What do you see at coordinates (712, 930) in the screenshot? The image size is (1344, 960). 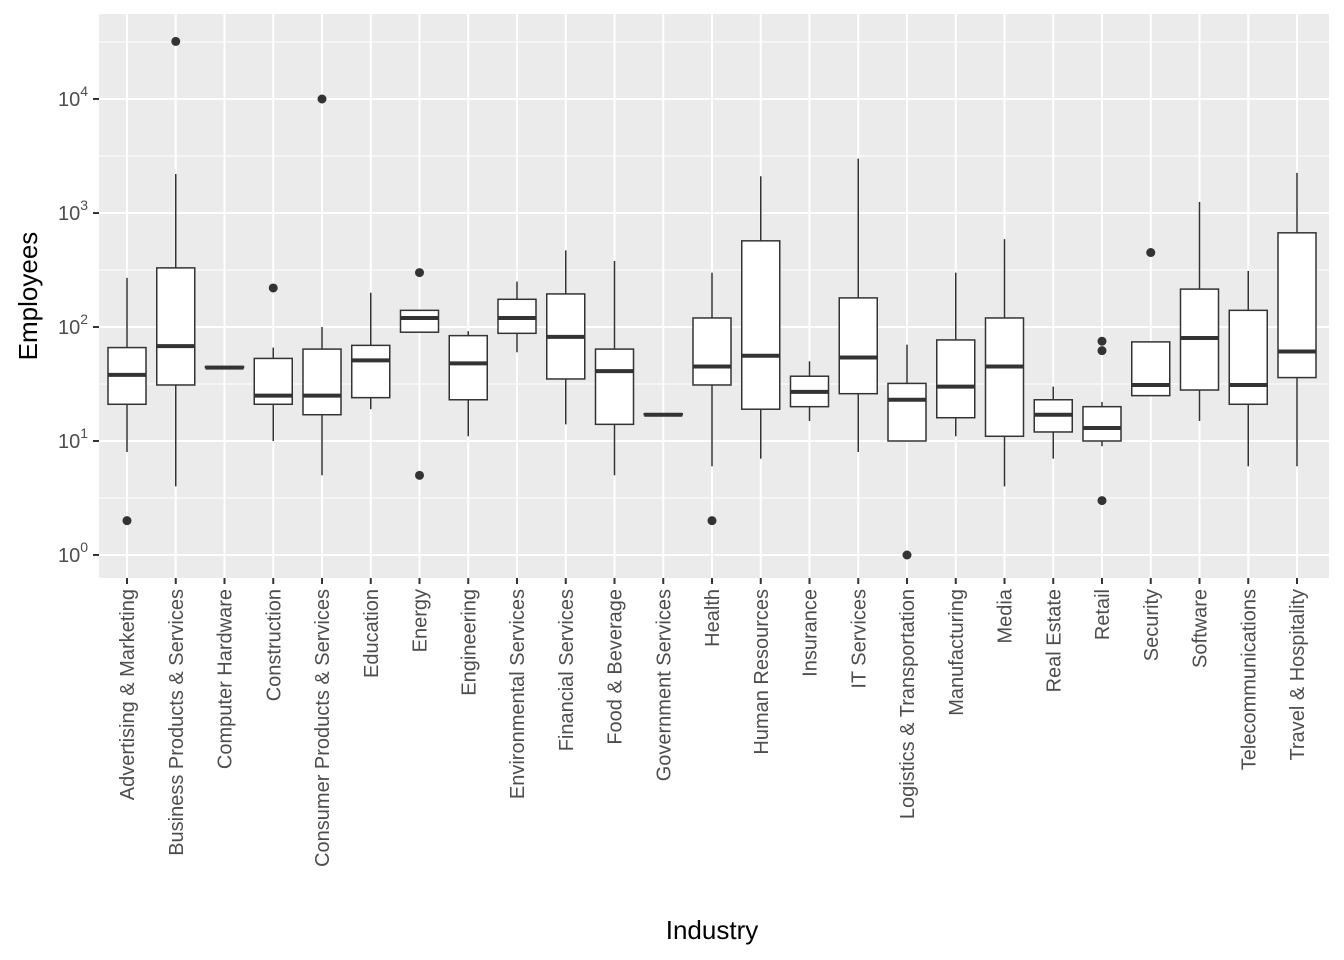 I see `x-axis-title: Industry` at bounding box center [712, 930].